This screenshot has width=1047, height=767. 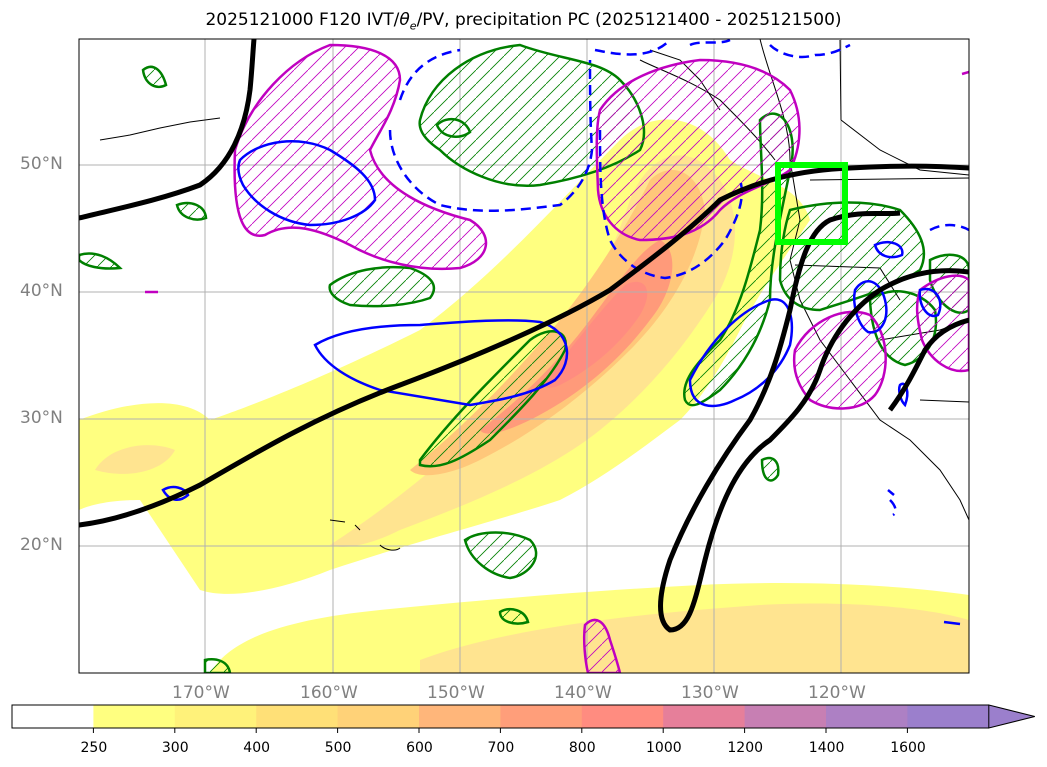 What do you see at coordinates (582, 748) in the screenshot?
I see `colorbar-tick-label: 800` at bounding box center [582, 748].